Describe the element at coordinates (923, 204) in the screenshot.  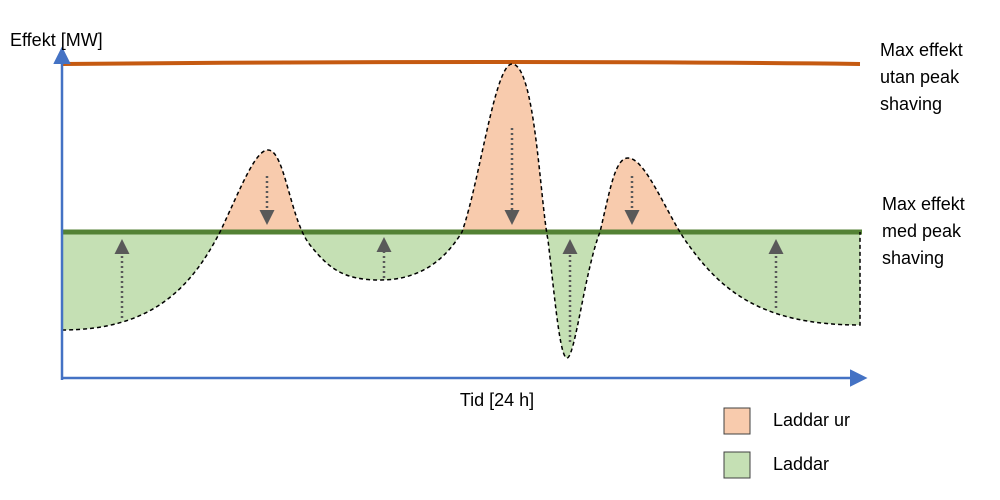
I see `max-with-label: Max effekt` at that location.